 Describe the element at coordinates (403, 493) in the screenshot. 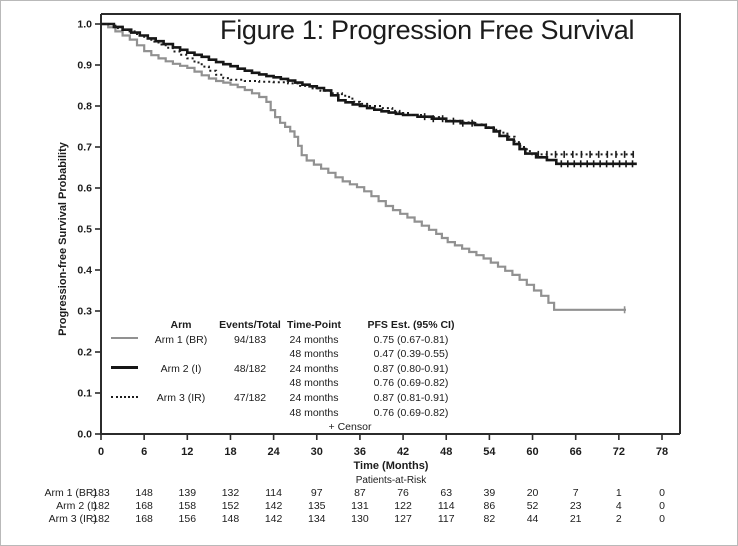

I see `risk-count: 76` at that location.